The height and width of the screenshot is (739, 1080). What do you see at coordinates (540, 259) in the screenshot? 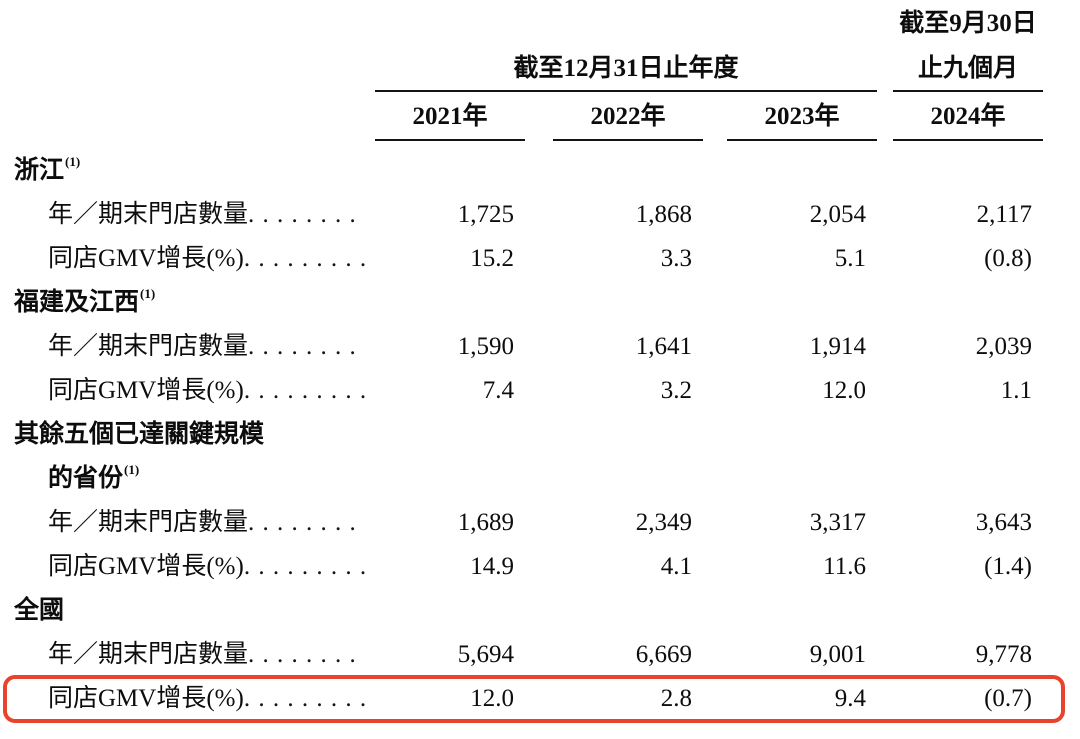
I see `data-row: 同店GMV增長(%) 15.2 3.3 5.1 (0.8)` at bounding box center [540, 259].